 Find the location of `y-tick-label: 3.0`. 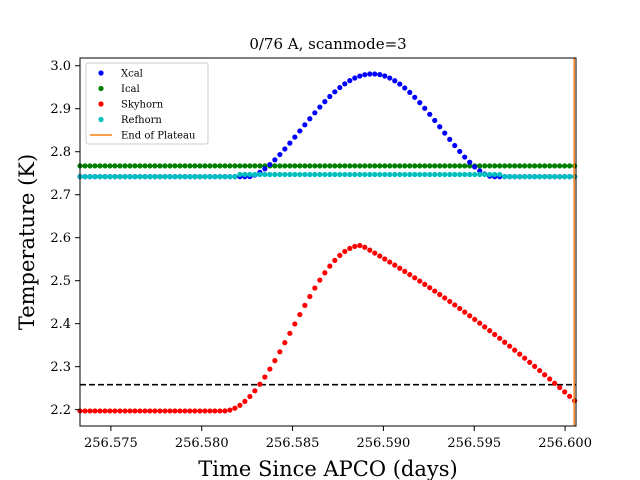

y-tick-label: 3.0 is located at coordinates (60, 66).